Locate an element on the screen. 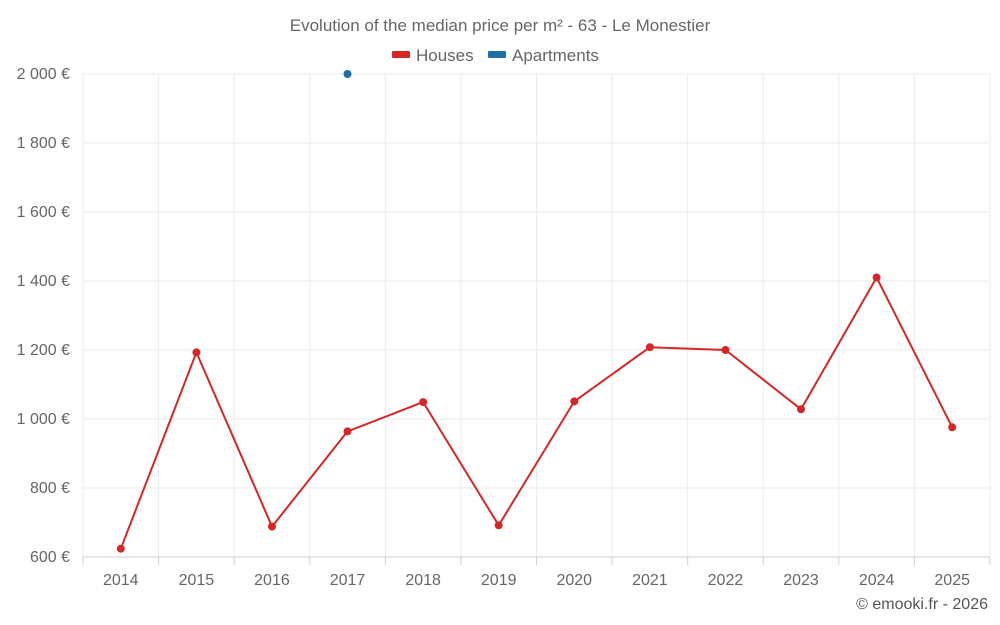 The height and width of the screenshot is (625, 1000). legend-swatch-apartments is located at coordinates (497, 54).